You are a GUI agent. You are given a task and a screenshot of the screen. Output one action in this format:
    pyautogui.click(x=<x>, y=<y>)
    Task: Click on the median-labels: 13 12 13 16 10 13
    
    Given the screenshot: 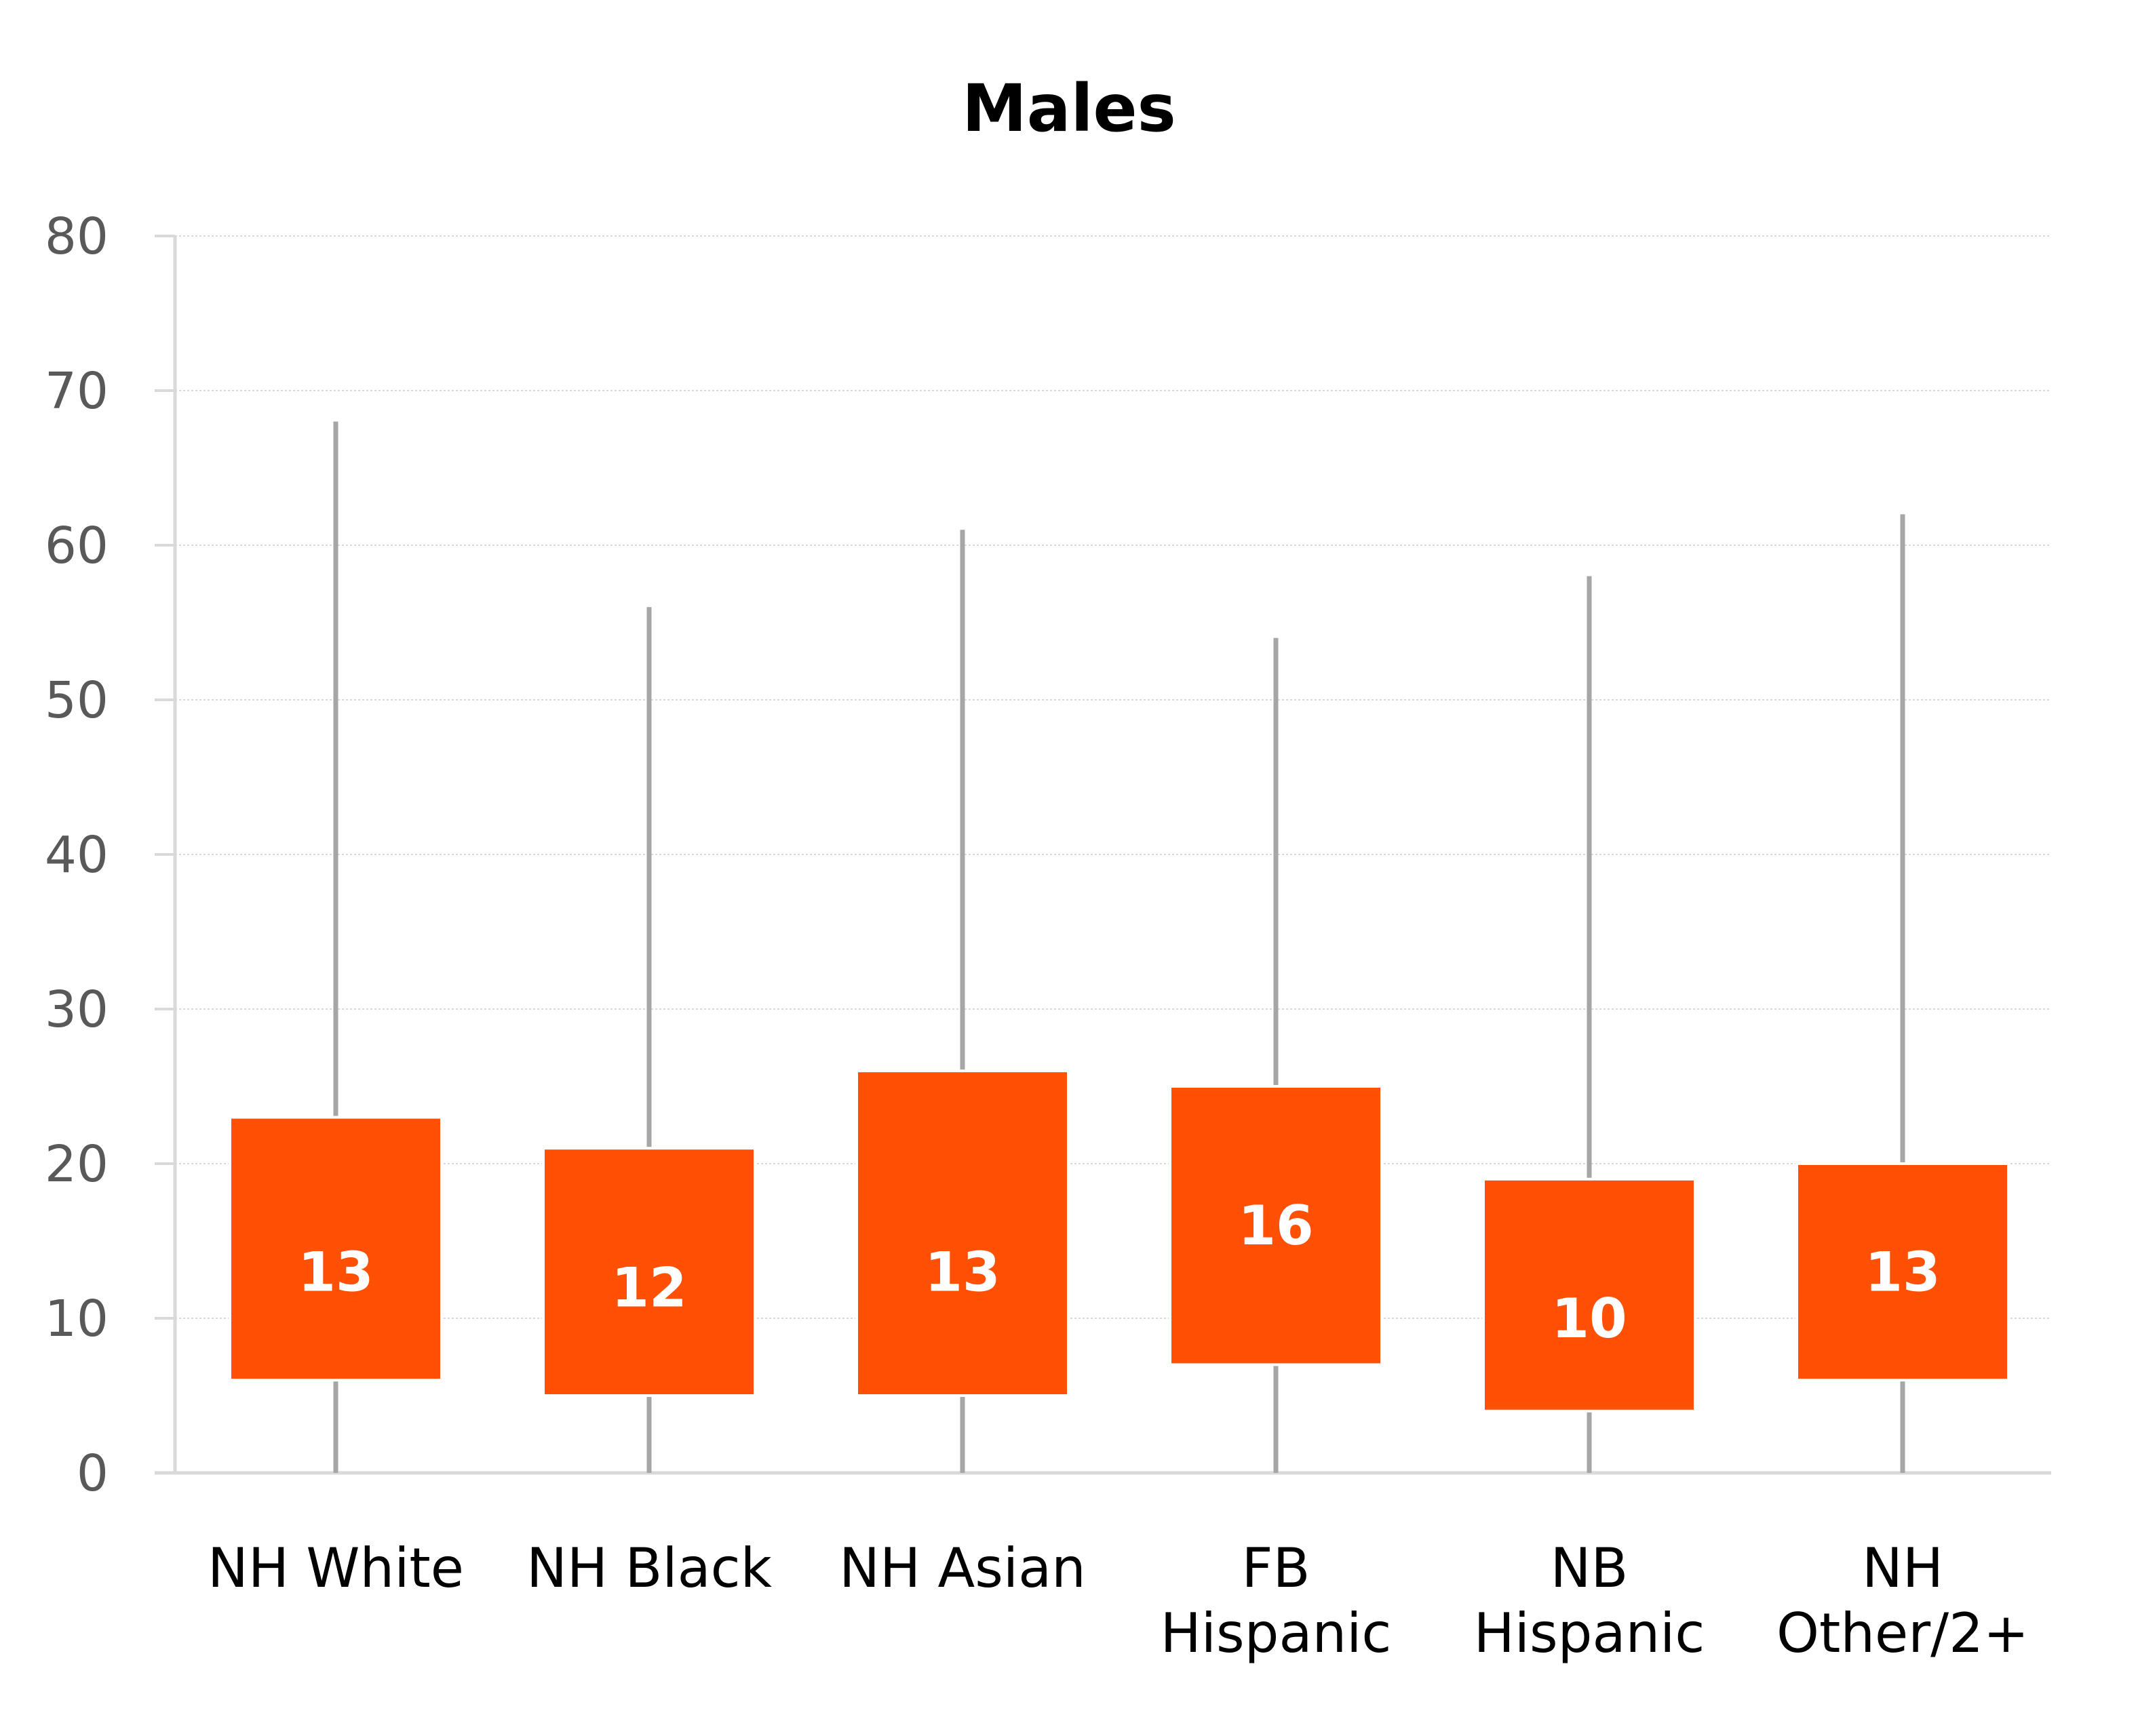 What is the action you would take?
    pyautogui.click(x=1119, y=1272)
    